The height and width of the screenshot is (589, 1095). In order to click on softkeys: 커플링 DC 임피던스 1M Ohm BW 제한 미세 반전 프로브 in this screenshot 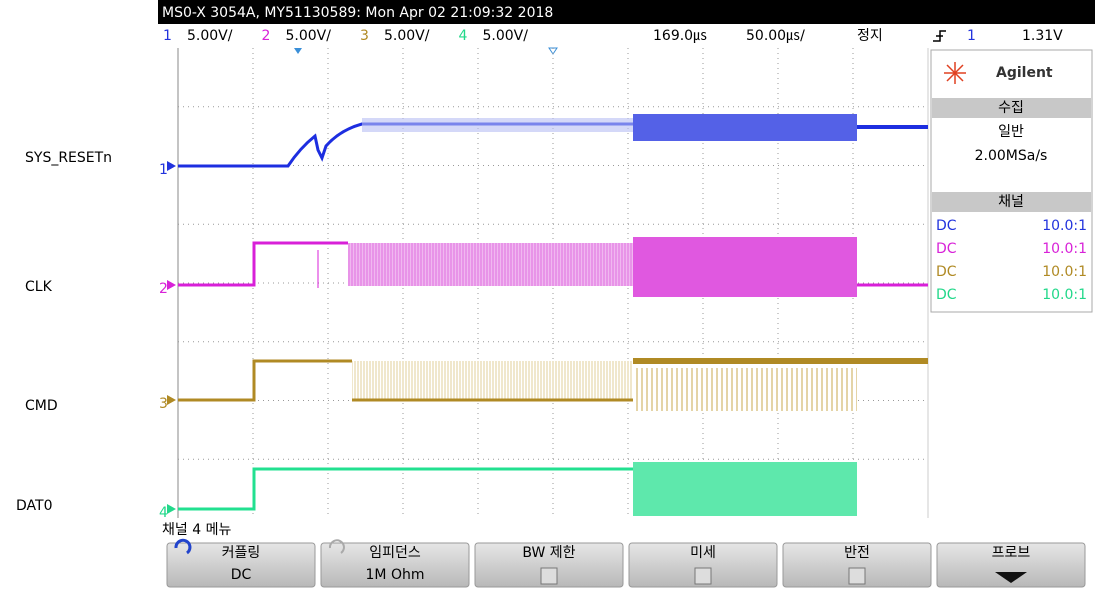, I will do `click(626, 563)`.